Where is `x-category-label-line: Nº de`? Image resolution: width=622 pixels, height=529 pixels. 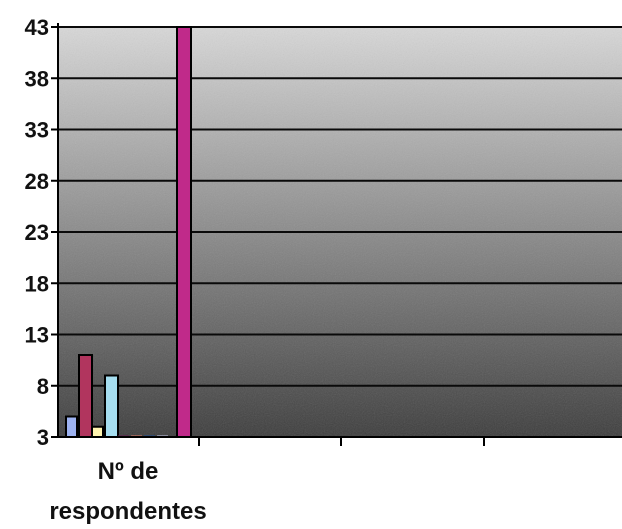 x-category-label-line: Nº de is located at coordinates (128, 471).